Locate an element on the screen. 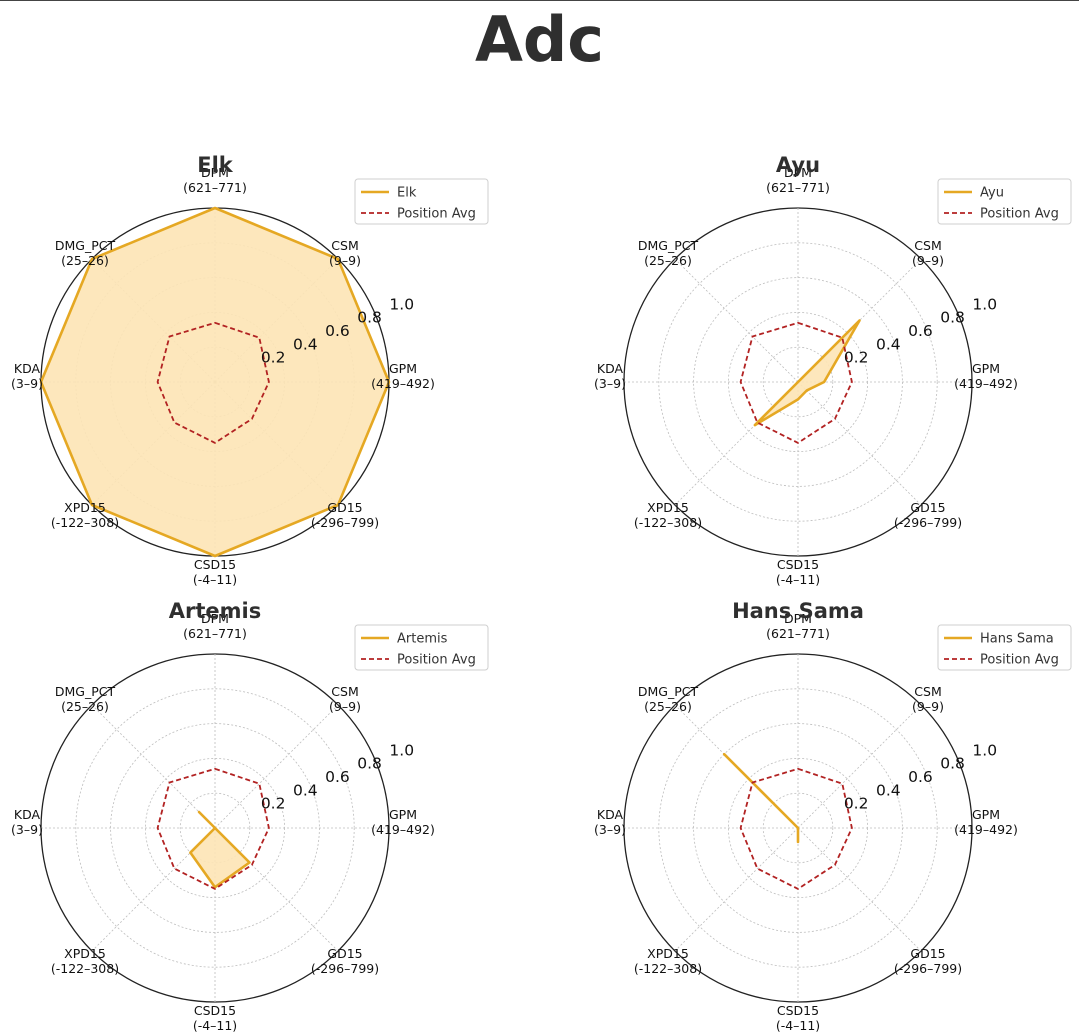 The height and width of the screenshot is (1035, 1079). top-border is located at coordinates (539, 0).